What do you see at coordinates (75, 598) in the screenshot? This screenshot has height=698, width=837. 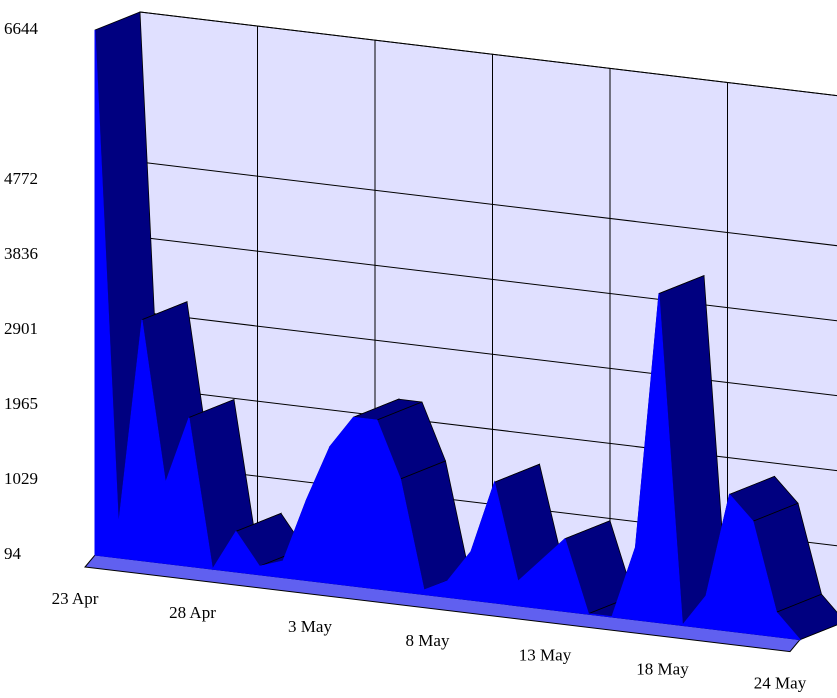 I see `x-tick-label: 23 Apr` at bounding box center [75, 598].